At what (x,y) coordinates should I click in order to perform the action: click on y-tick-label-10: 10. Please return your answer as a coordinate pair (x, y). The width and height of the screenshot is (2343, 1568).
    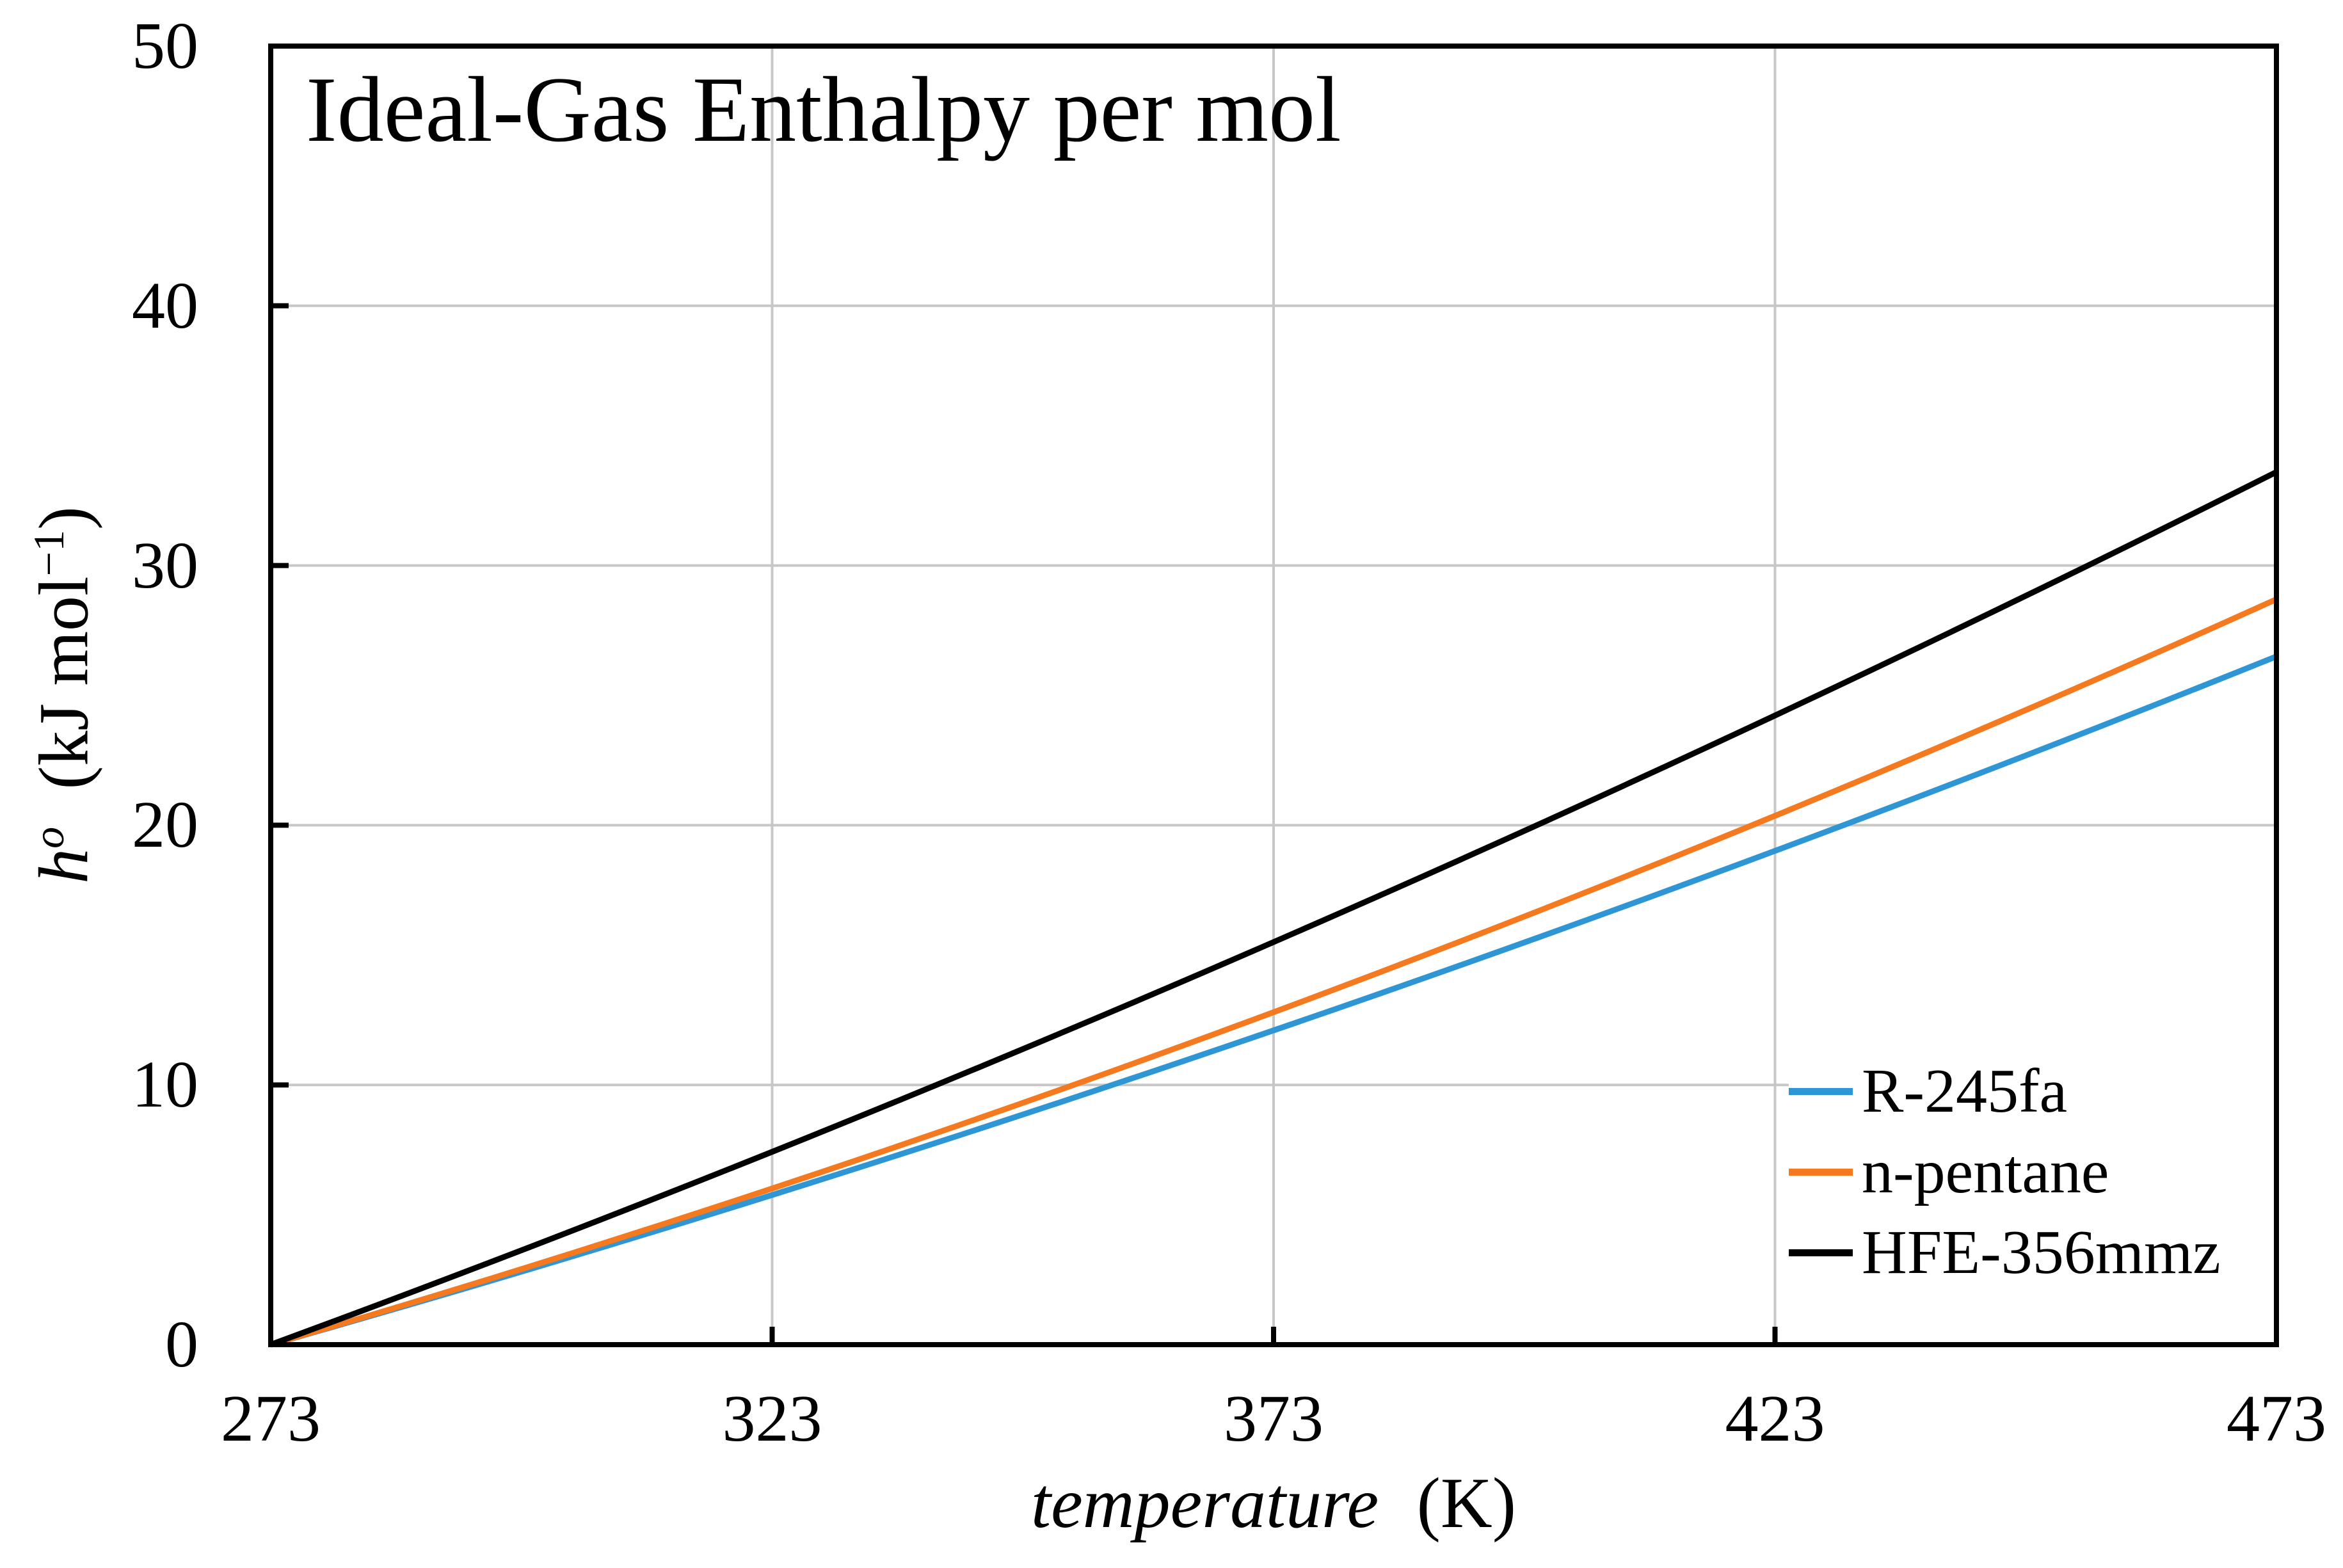
    Looking at the image, I should click on (165, 1085).